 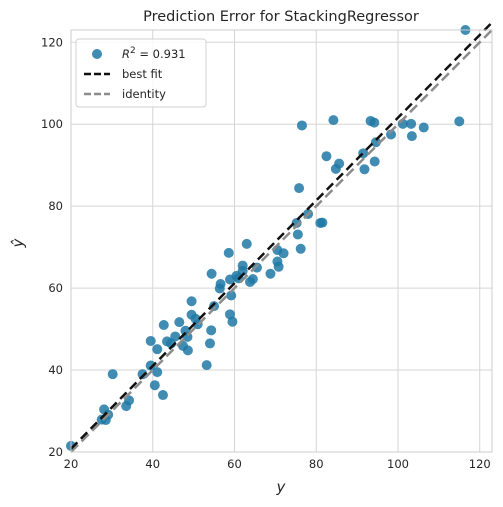 I want to click on x-tick-label: 60, so click(x=234, y=464).